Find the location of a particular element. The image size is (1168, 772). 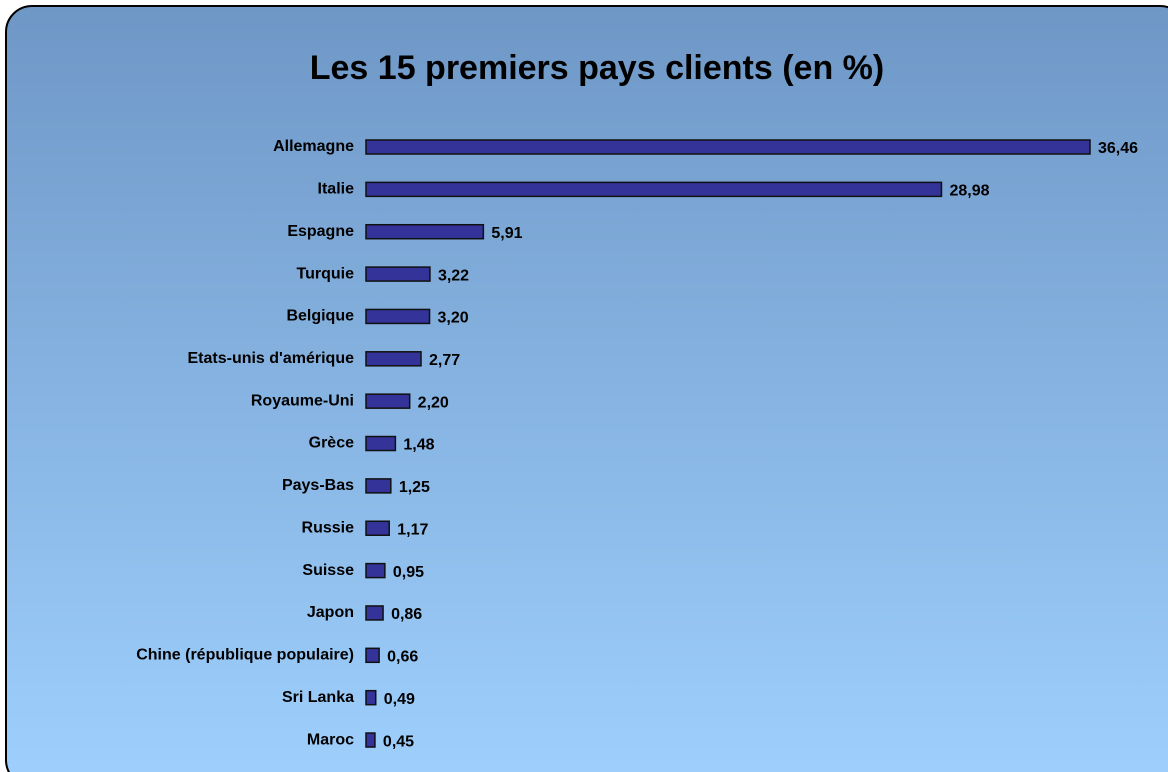

data-label: 0,95 is located at coordinates (408, 572).